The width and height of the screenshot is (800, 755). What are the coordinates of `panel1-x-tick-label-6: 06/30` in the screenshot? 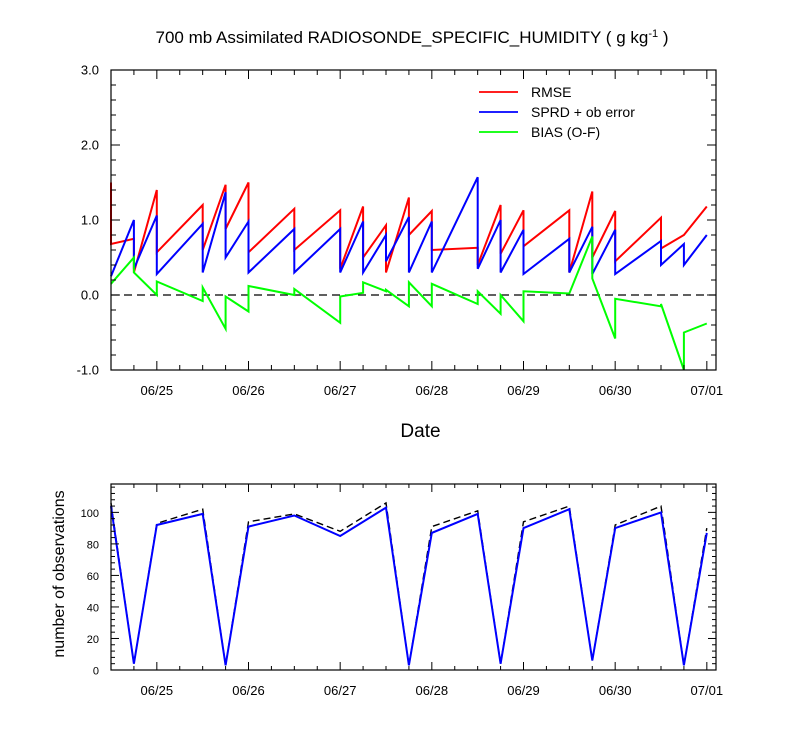 It's located at (615, 390).